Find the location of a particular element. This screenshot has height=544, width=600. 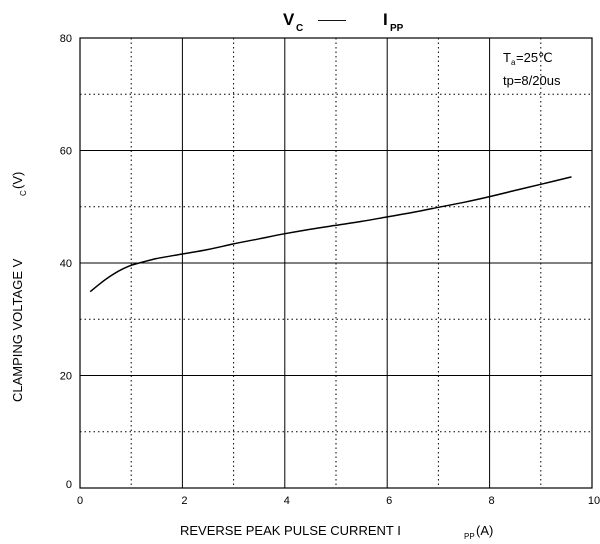

title-v: V is located at coordinates (289, 19).